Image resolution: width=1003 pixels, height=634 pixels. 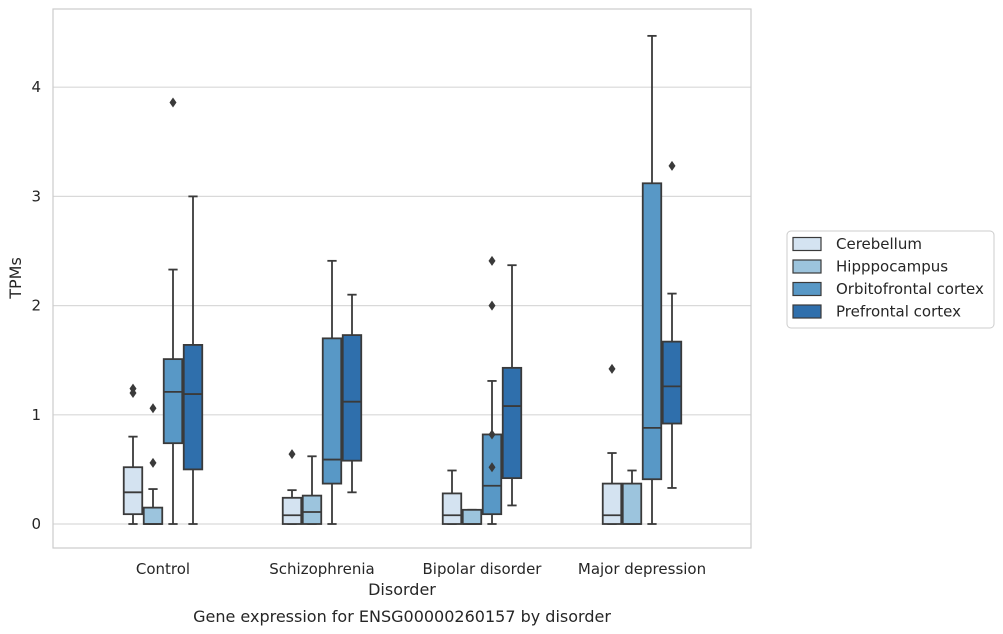 I want to click on legend-frame, so click(x=890, y=279).